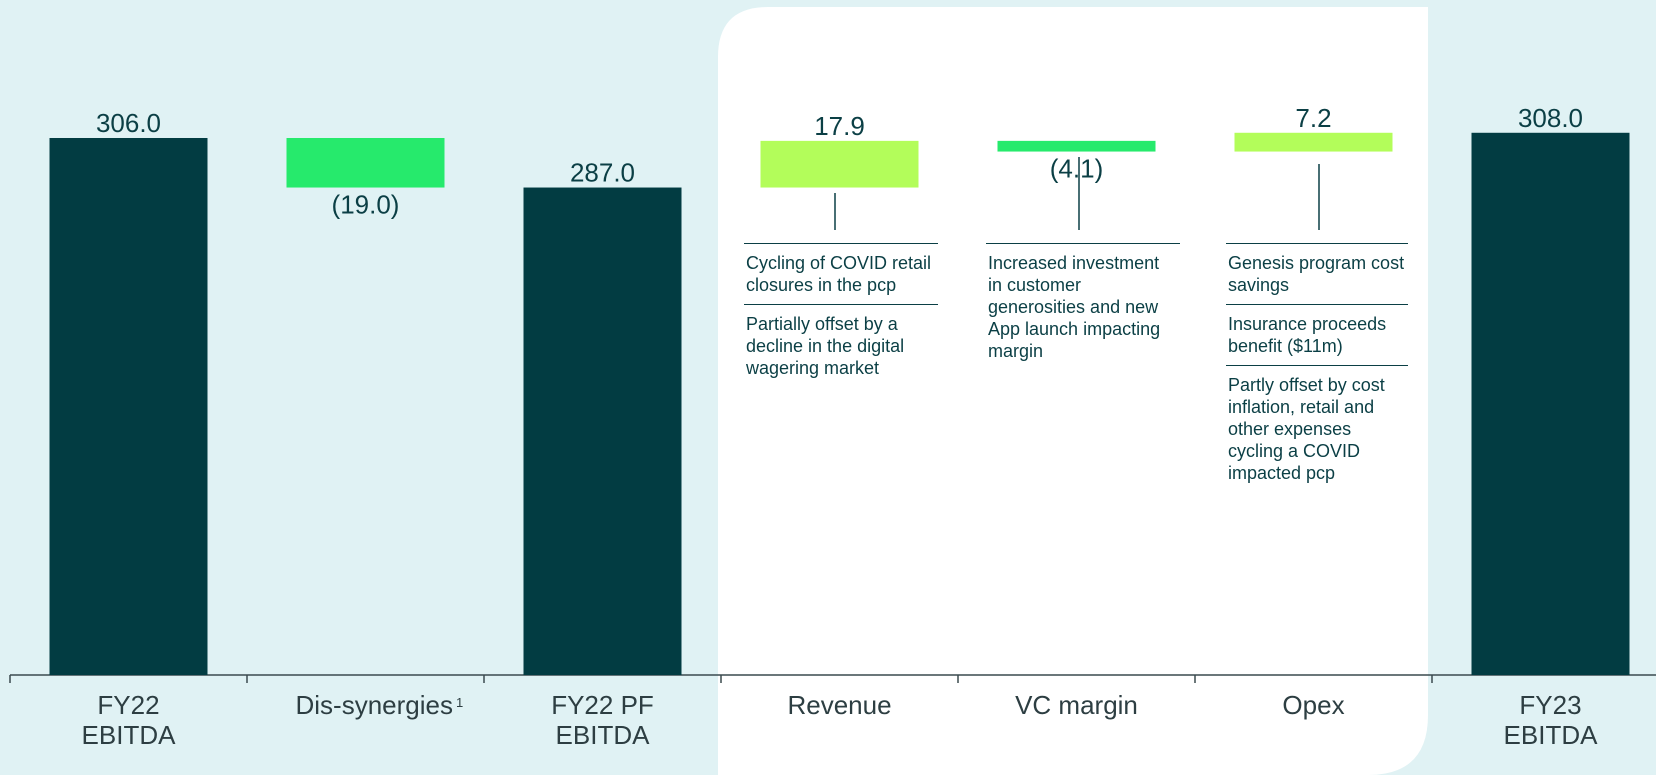 The height and width of the screenshot is (775, 1656). I want to click on x-tick-label: Dis-synergies 1, so click(380, 705).